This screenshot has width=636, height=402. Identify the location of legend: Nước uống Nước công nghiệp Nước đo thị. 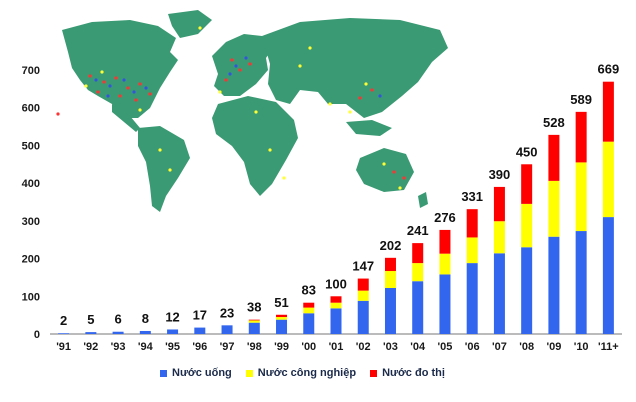
(302, 373).